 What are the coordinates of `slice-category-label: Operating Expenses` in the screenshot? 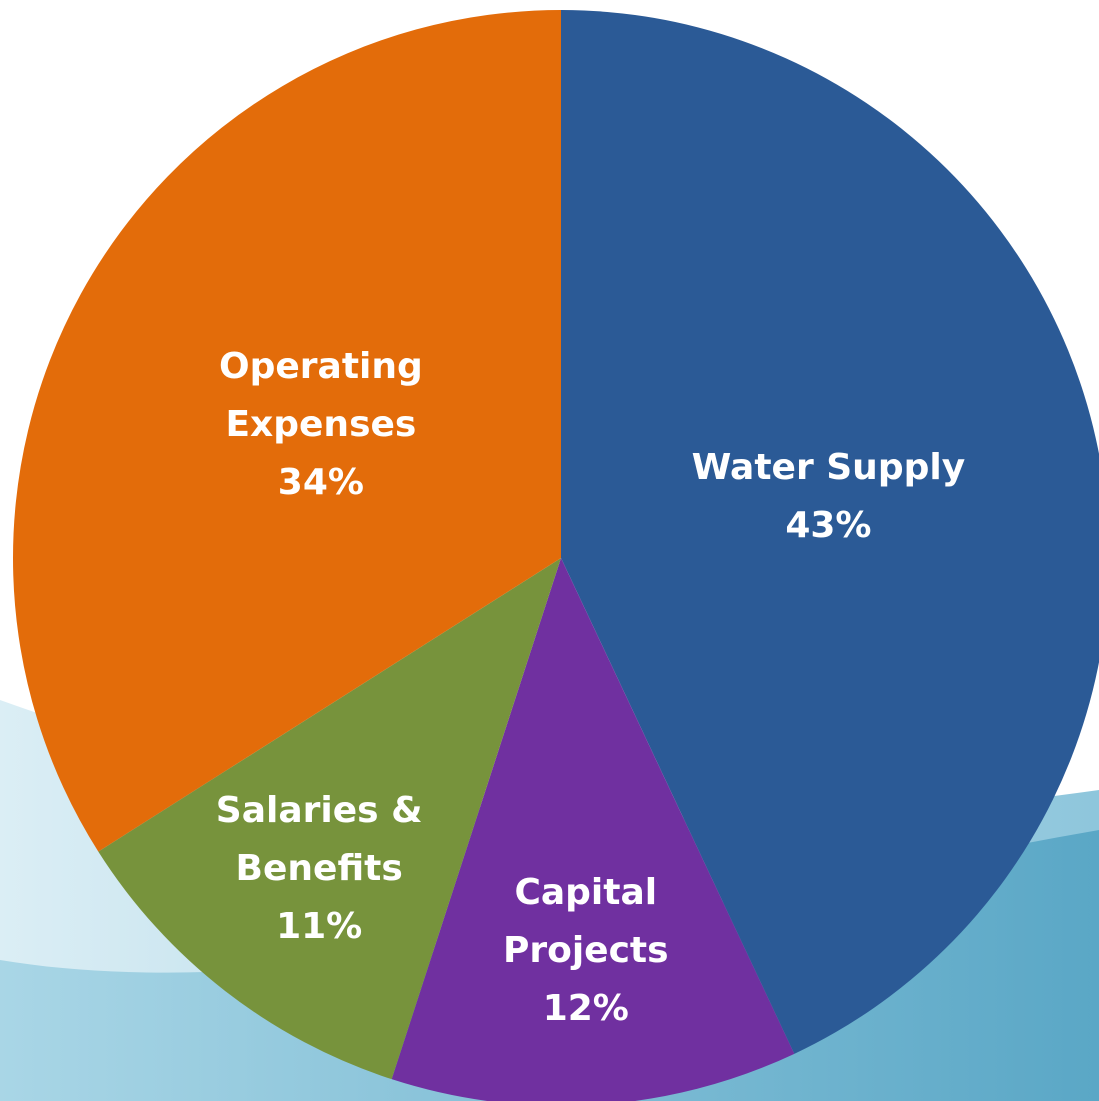 It's located at (321, 395).